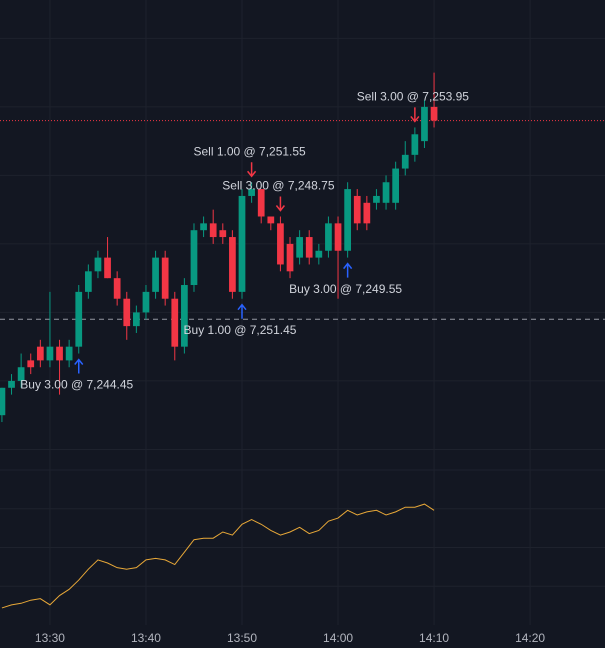 This screenshot has height=648, width=605. Describe the element at coordinates (530, 638) in the screenshot. I see `x-tick-label: 14:20` at that location.